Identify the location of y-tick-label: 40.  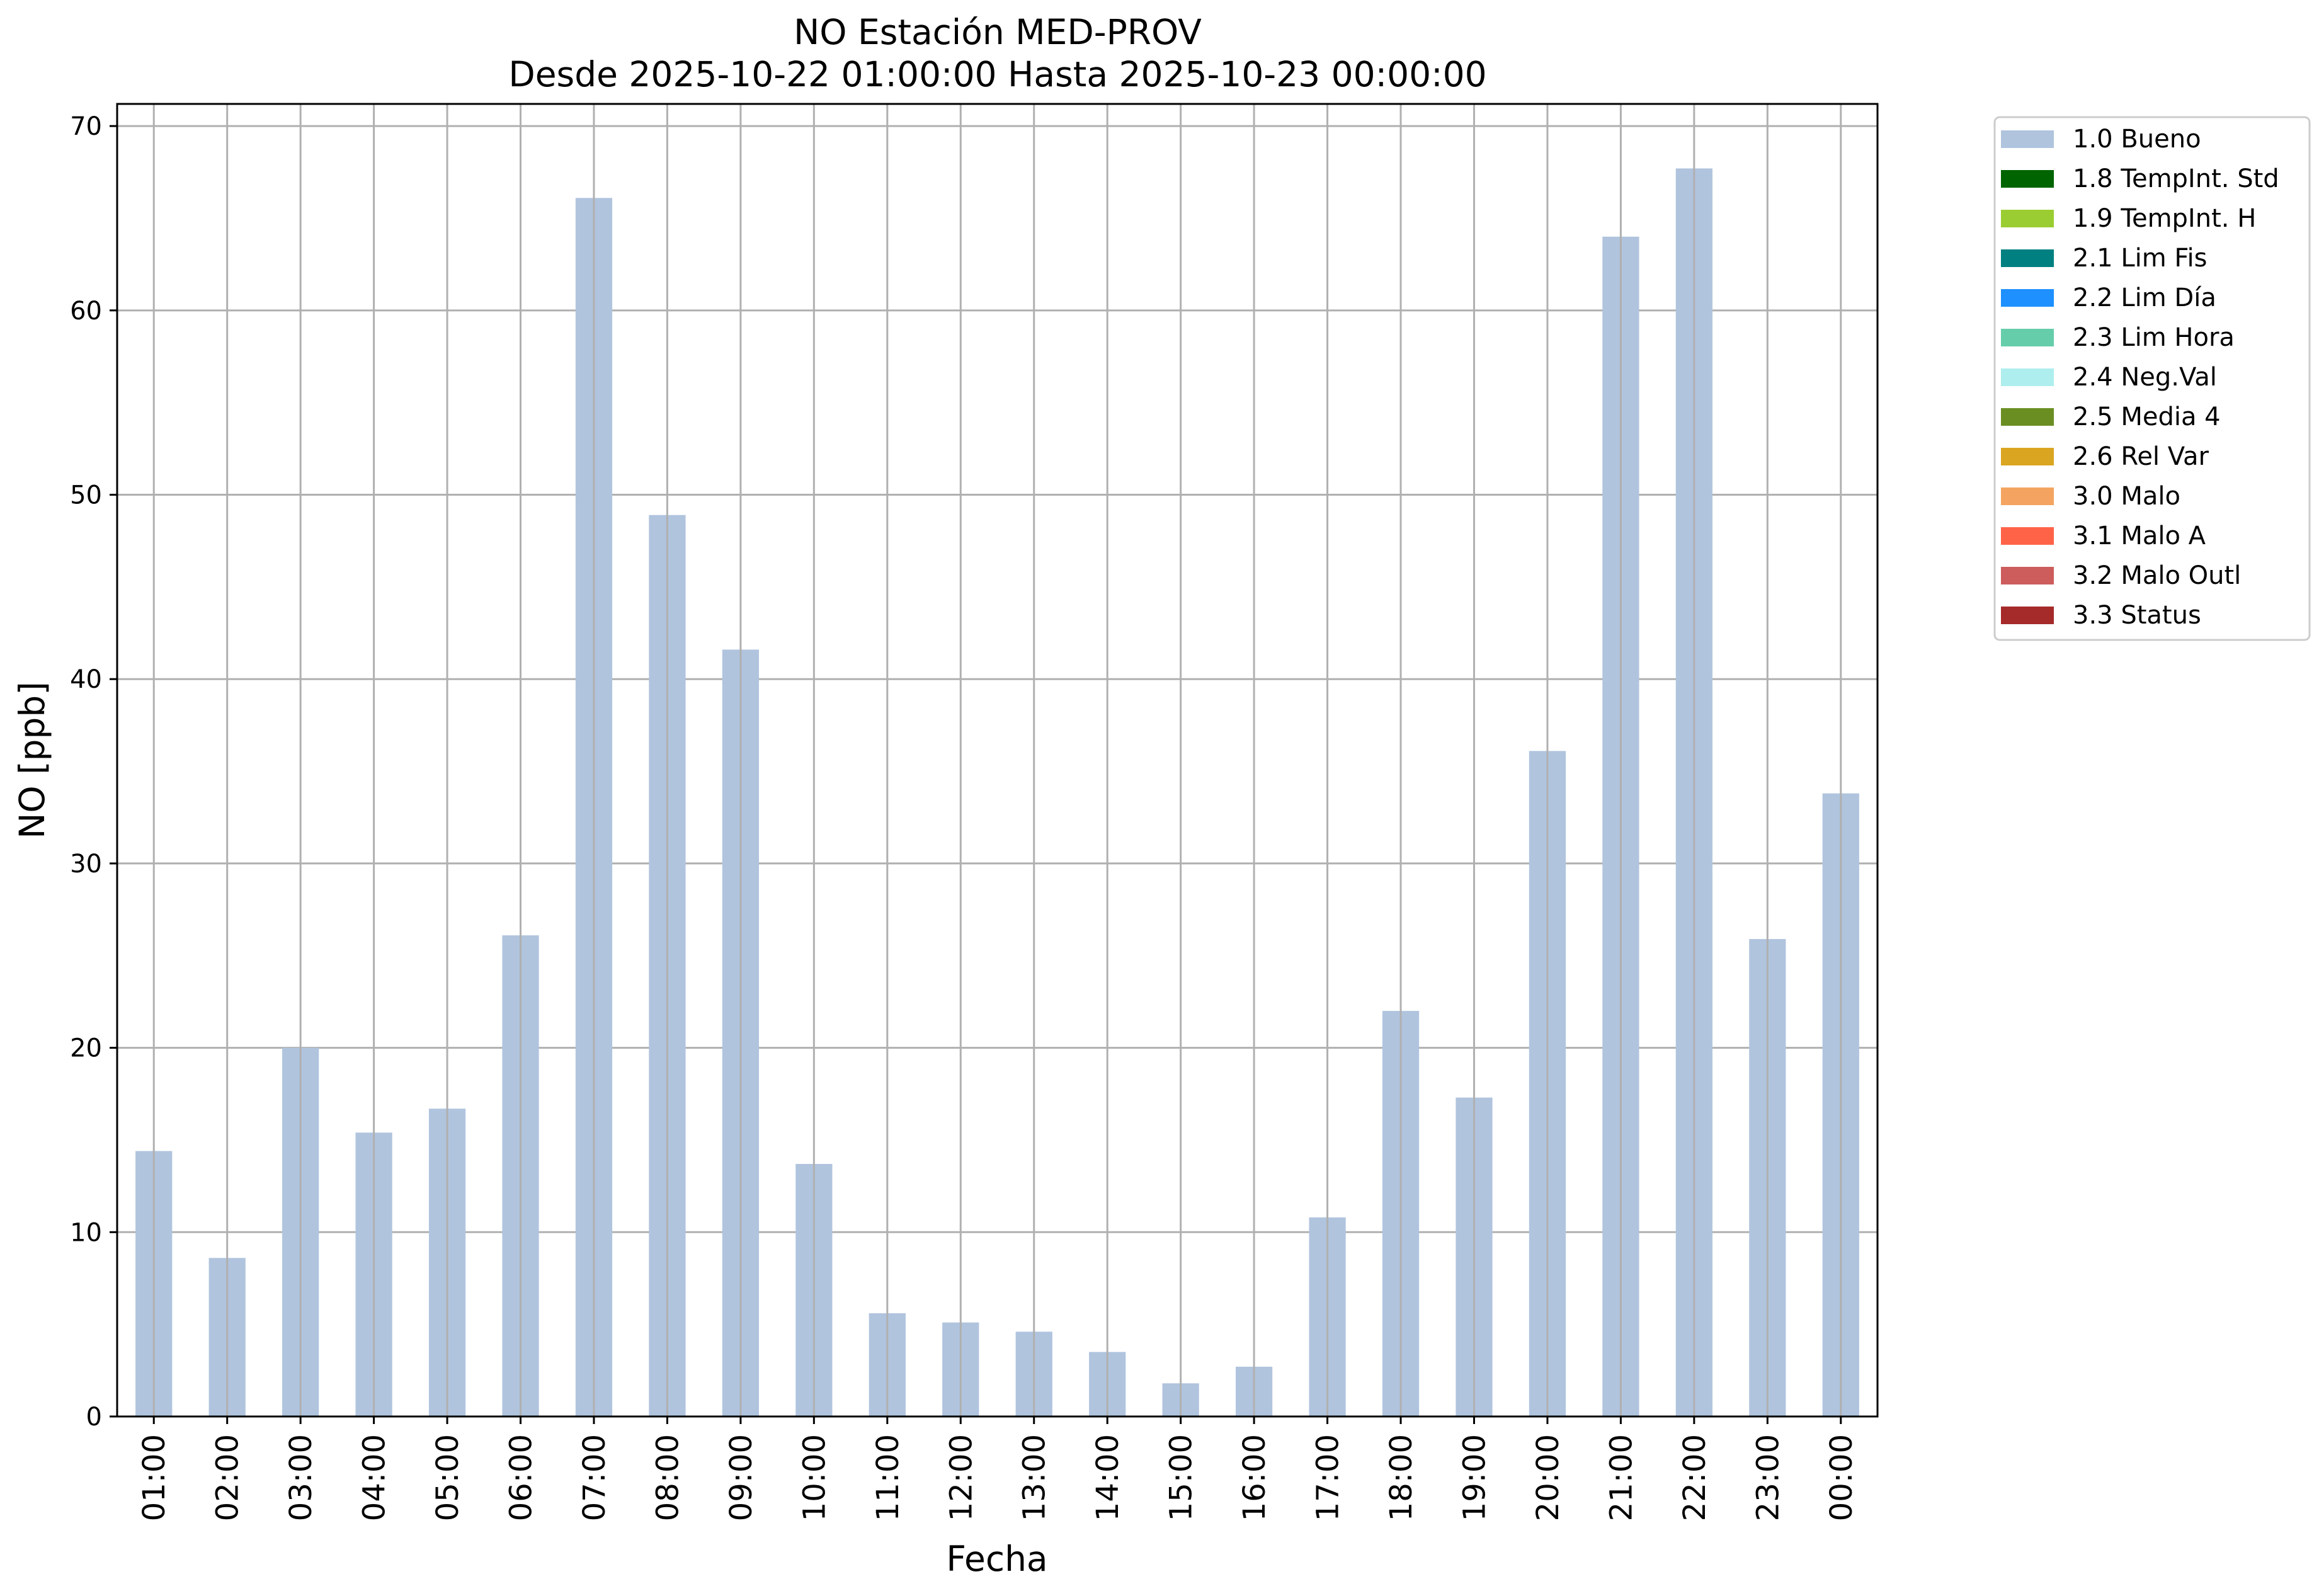
(86, 679).